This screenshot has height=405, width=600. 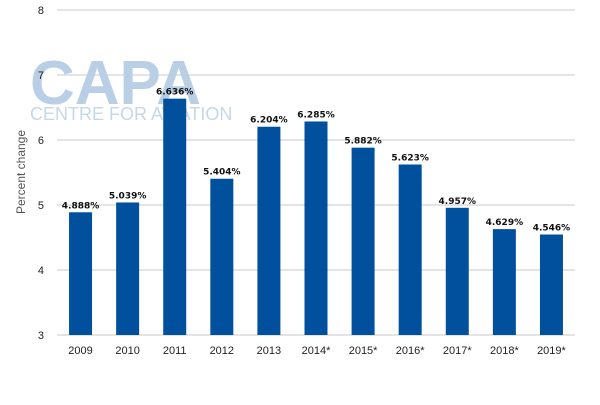 I want to click on x-tick-label: 2016*, so click(x=410, y=351).